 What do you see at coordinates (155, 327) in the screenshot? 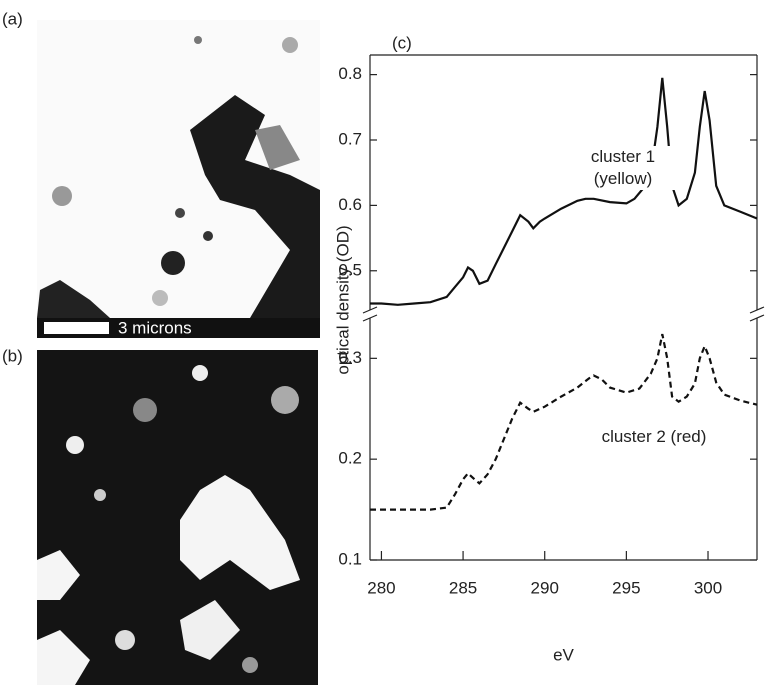
I see `scale-bar-label: 3 microns` at bounding box center [155, 327].